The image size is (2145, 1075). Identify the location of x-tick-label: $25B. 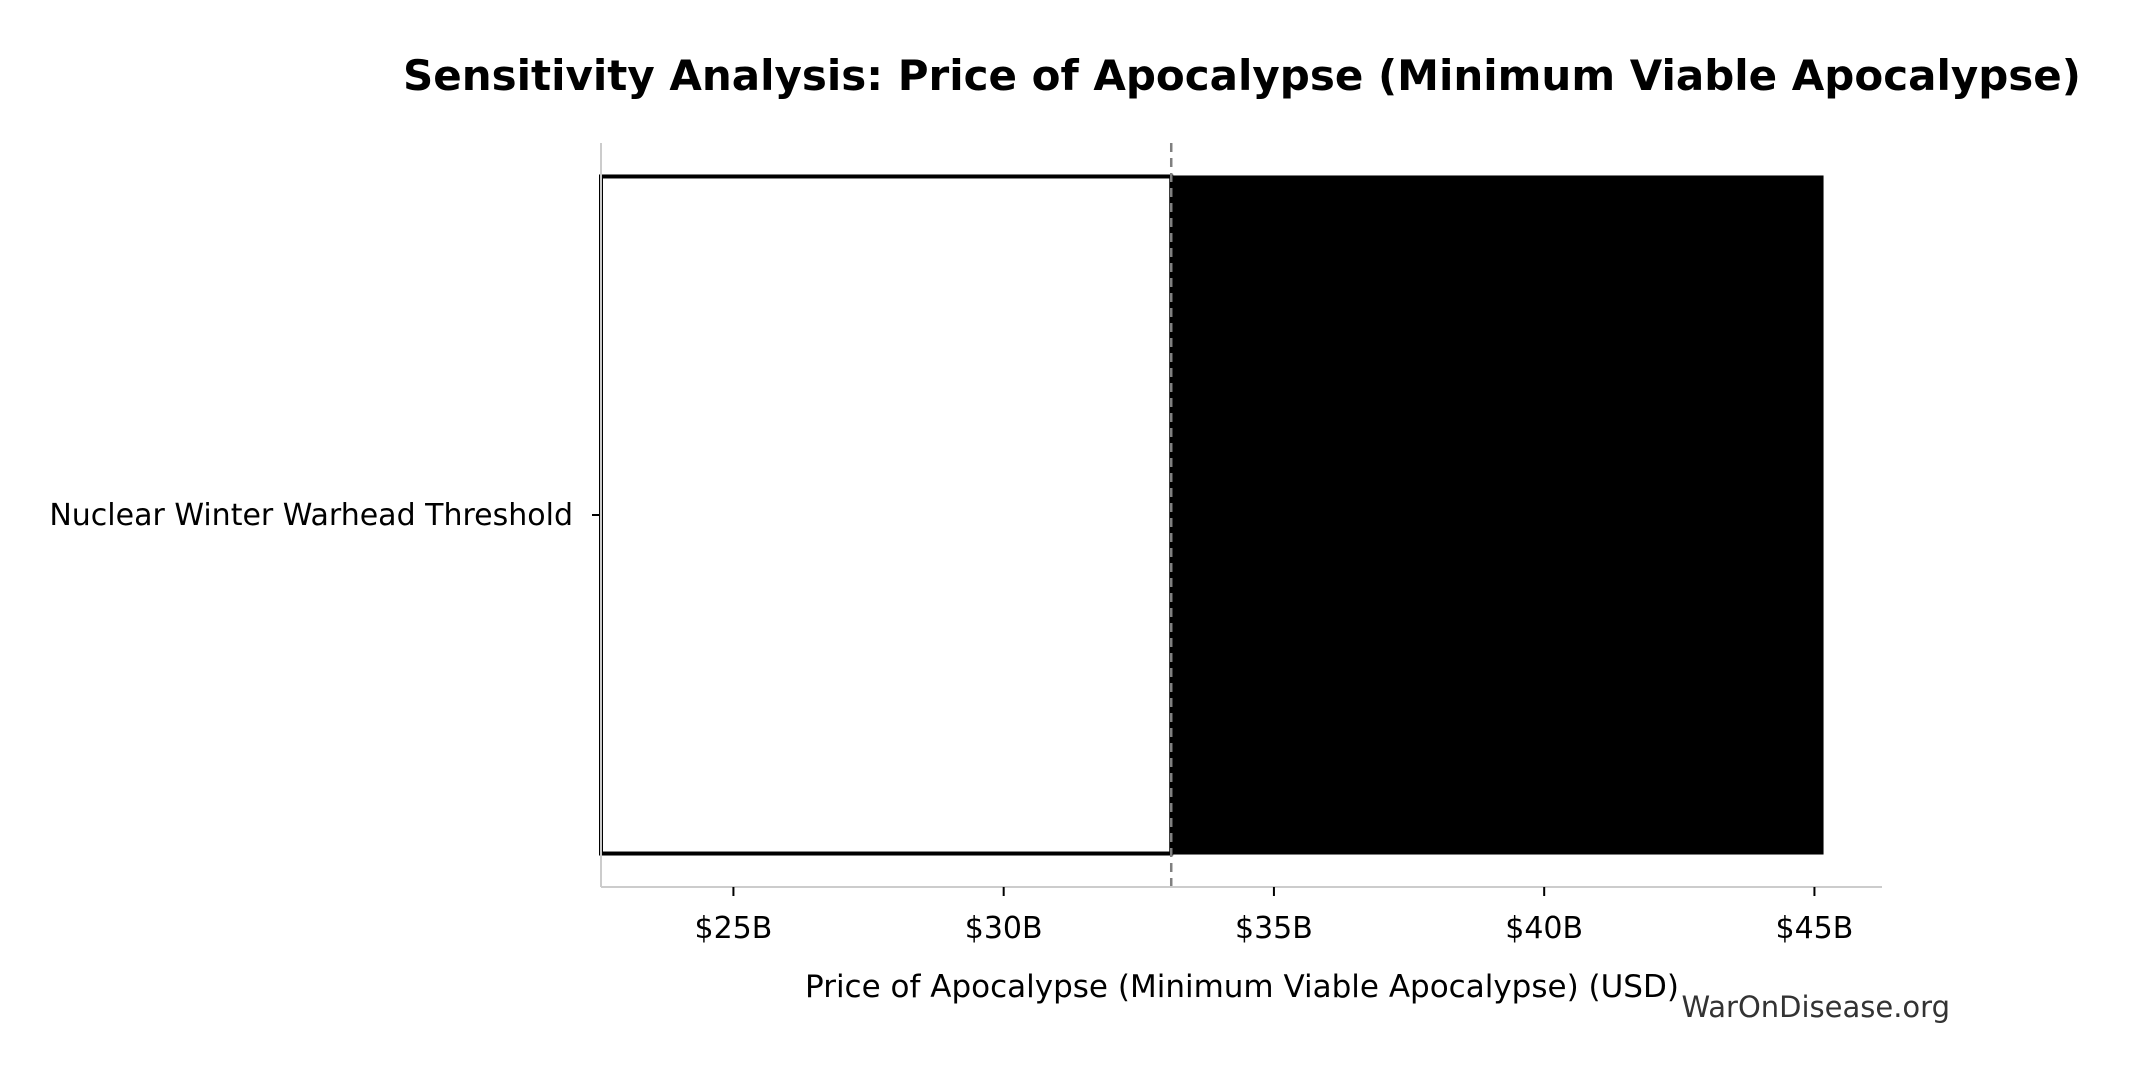
(734, 928).